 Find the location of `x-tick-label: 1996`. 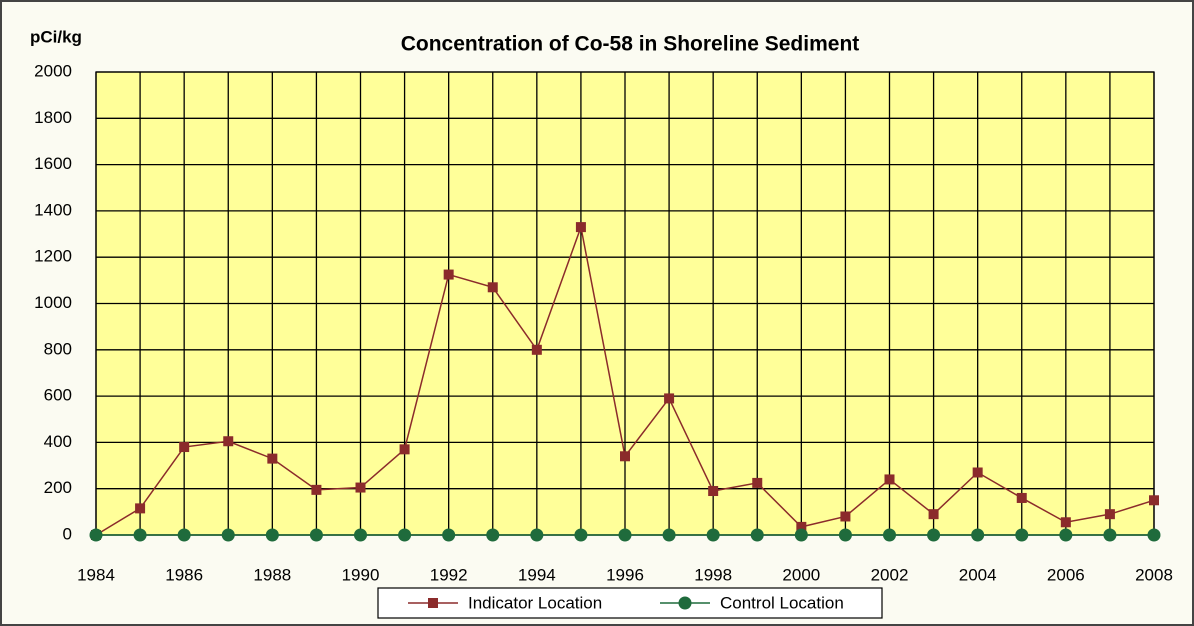

x-tick-label: 1996 is located at coordinates (625, 574).